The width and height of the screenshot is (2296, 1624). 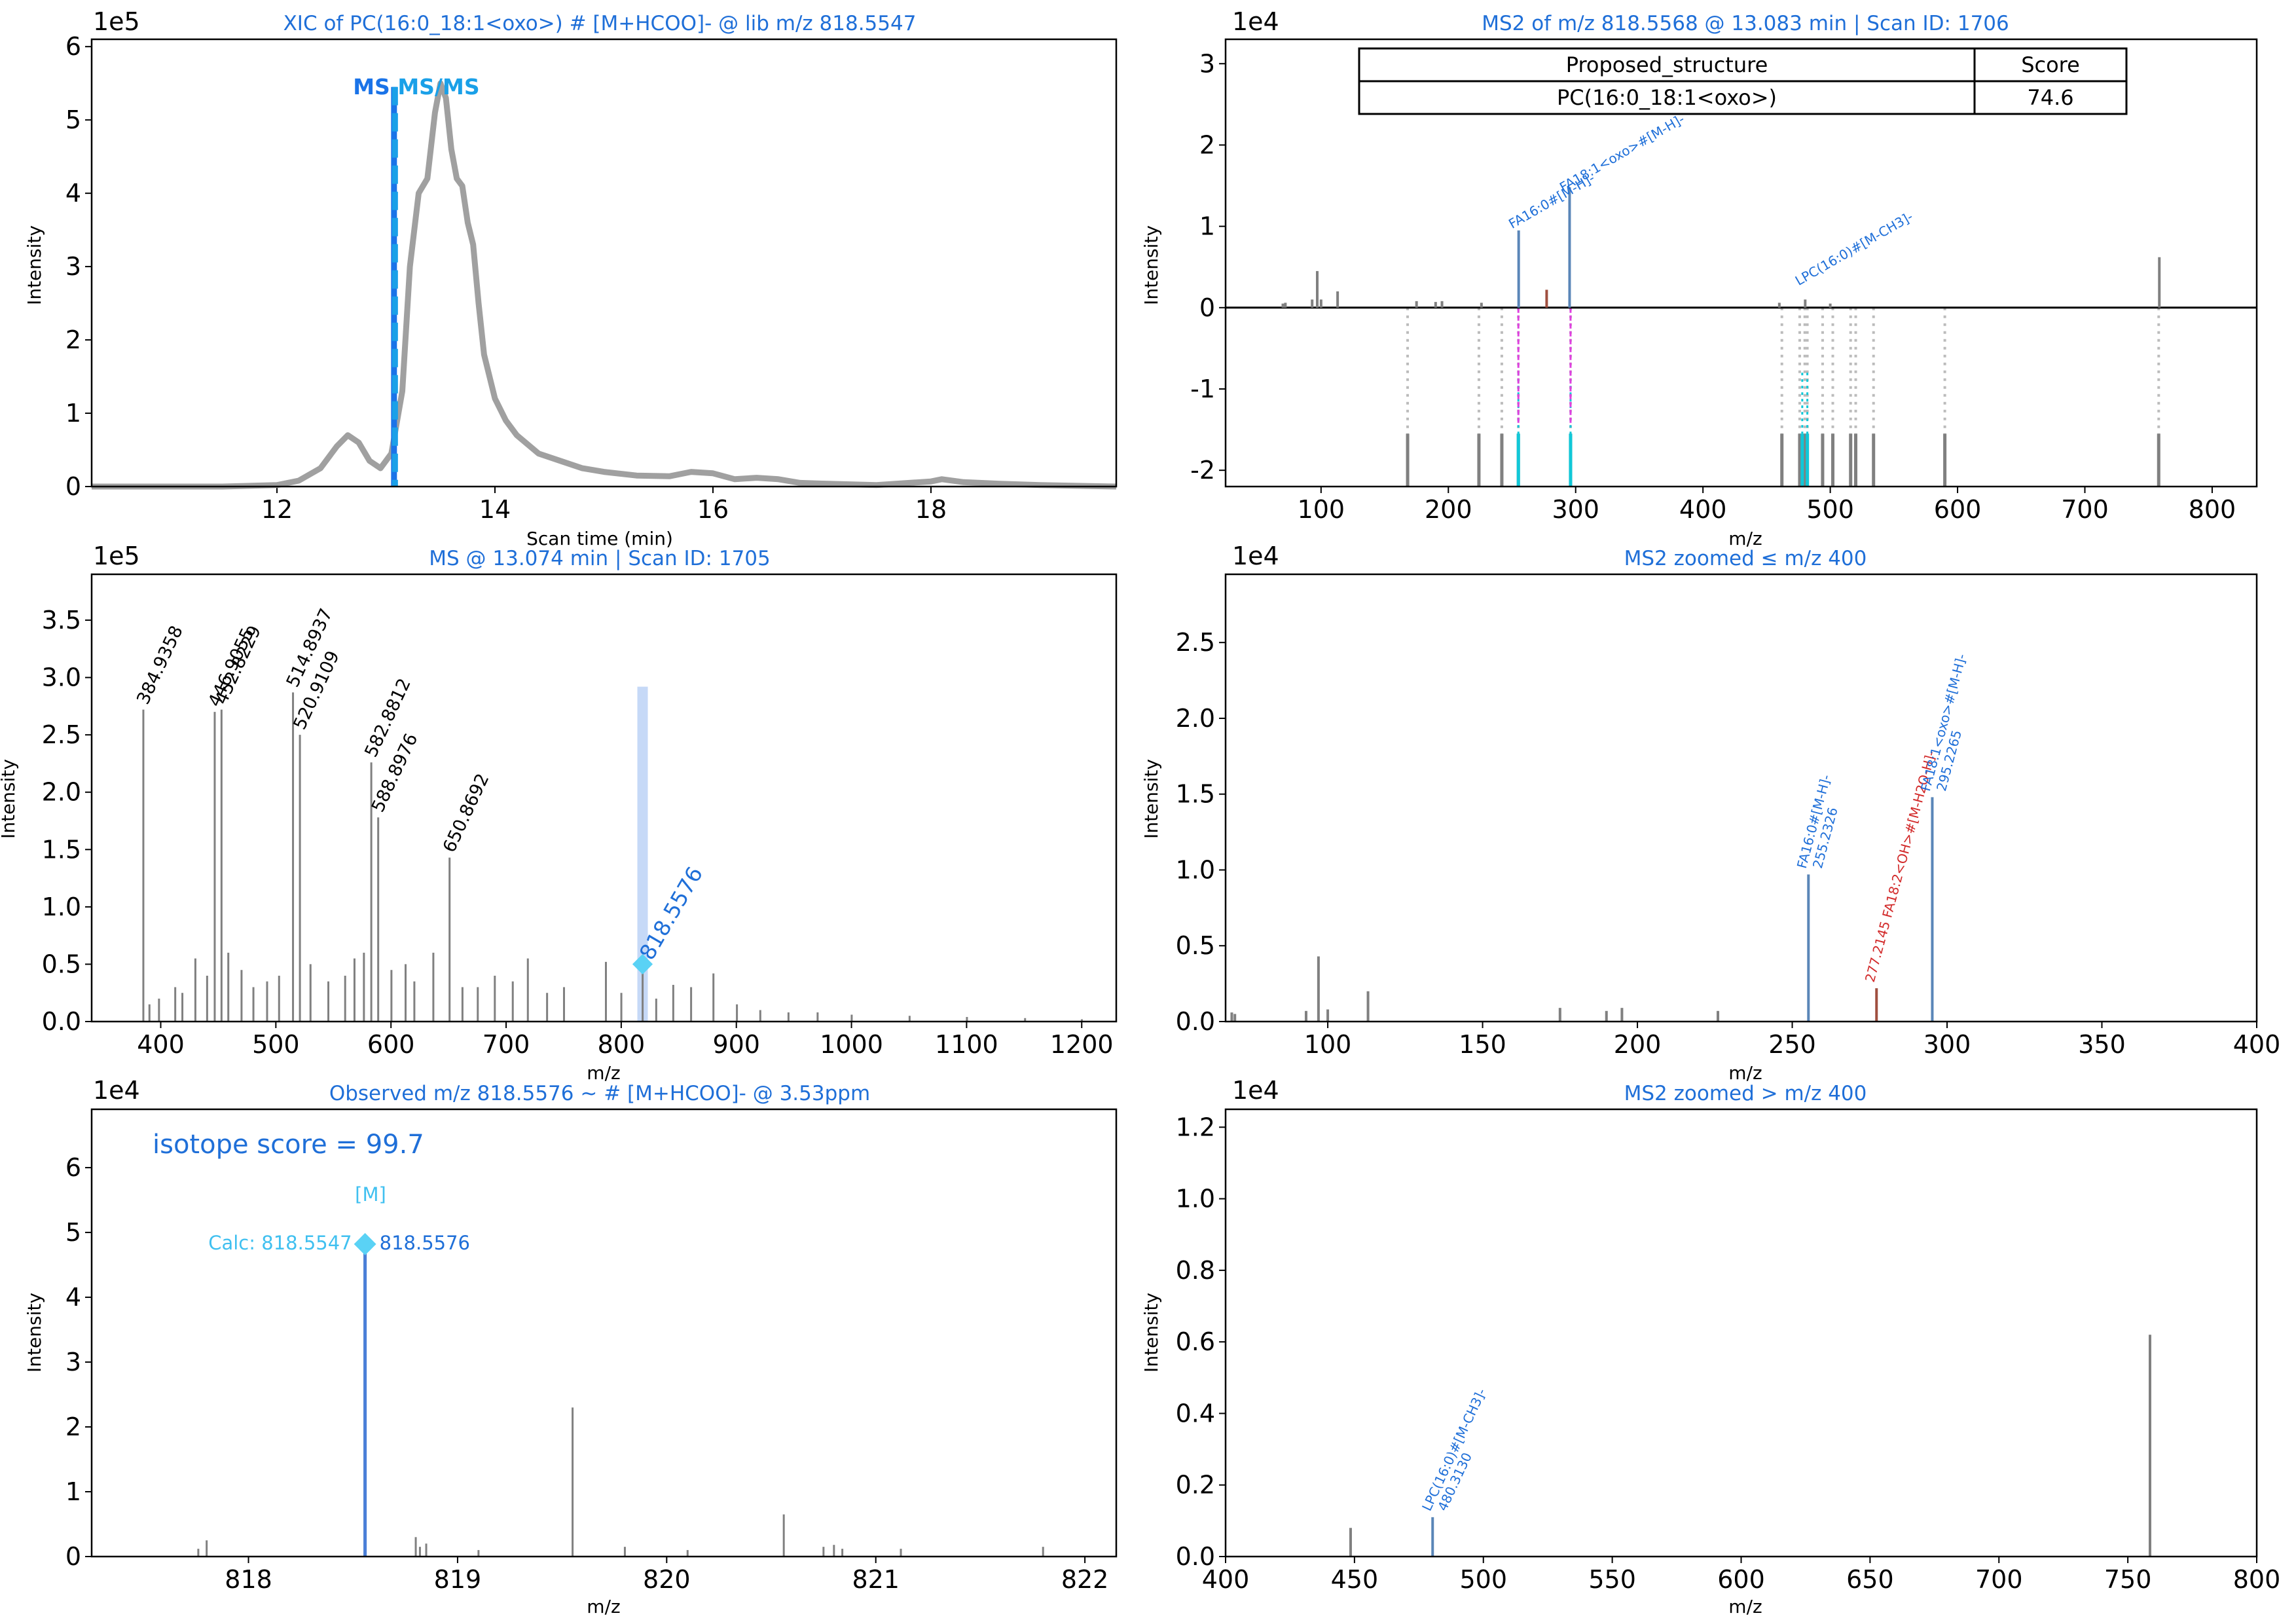 What do you see at coordinates (1202, 470) in the screenshot?
I see `ms2-ytick-label: -2` at bounding box center [1202, 470].